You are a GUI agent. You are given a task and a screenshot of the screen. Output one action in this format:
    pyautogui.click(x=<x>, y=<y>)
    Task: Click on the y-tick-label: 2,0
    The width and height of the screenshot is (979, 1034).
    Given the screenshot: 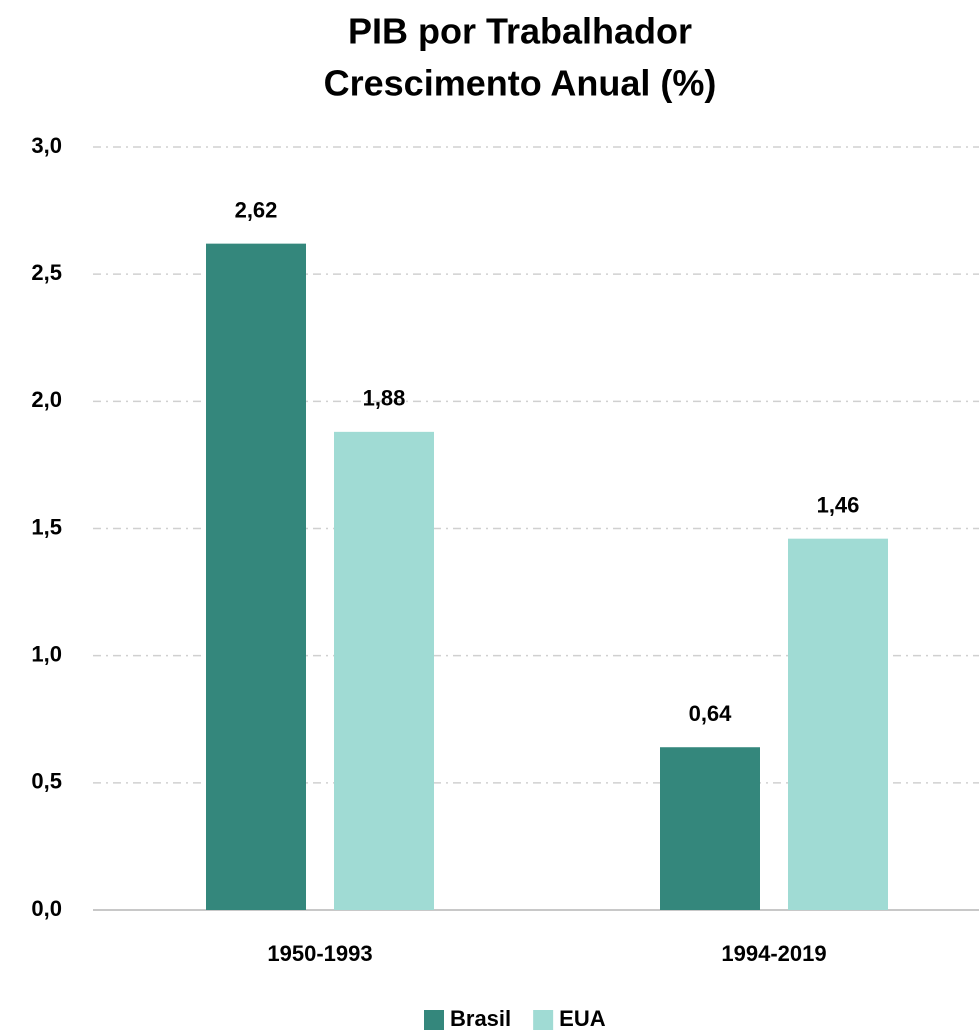 What is the action you would take?
    pyautogui.click(x=46, y=399)
    